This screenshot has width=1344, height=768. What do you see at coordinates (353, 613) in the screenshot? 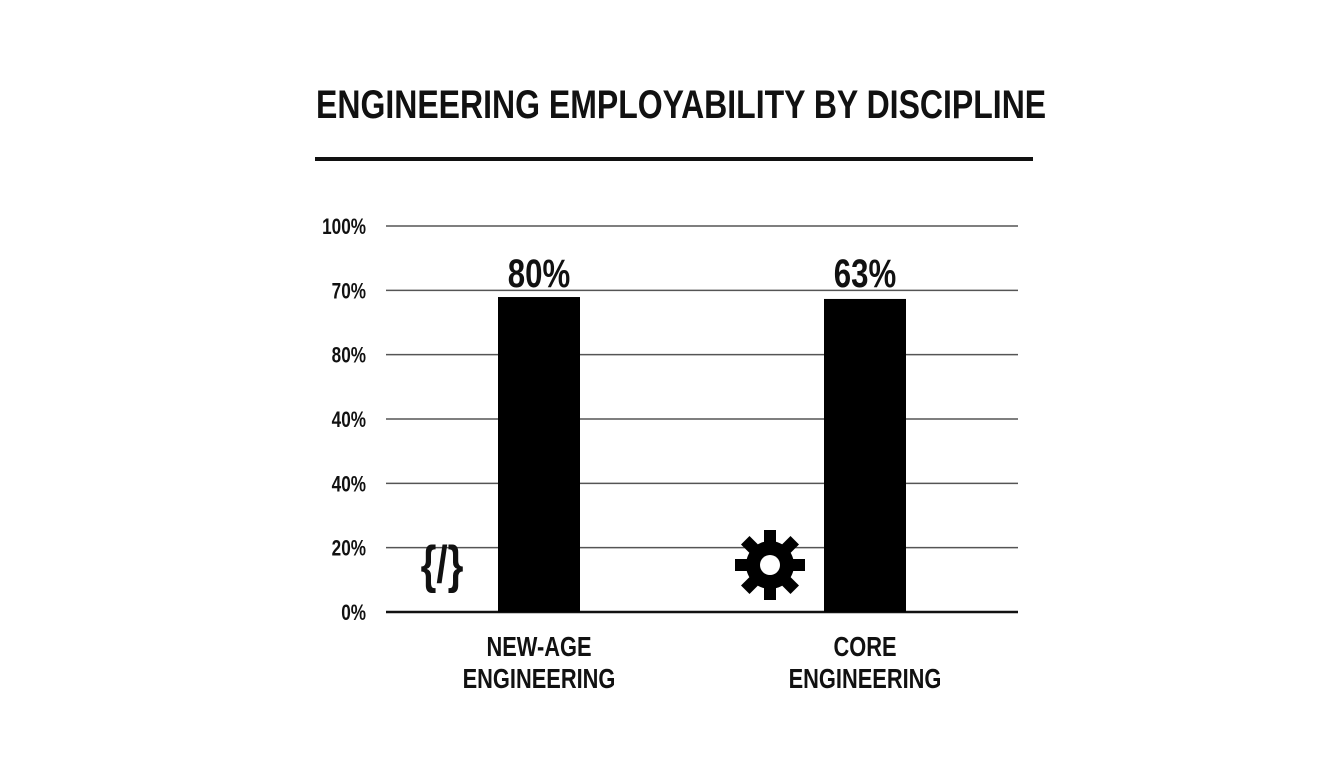
I see `y-tick-label: 0%` at bounding box center [353, 613].